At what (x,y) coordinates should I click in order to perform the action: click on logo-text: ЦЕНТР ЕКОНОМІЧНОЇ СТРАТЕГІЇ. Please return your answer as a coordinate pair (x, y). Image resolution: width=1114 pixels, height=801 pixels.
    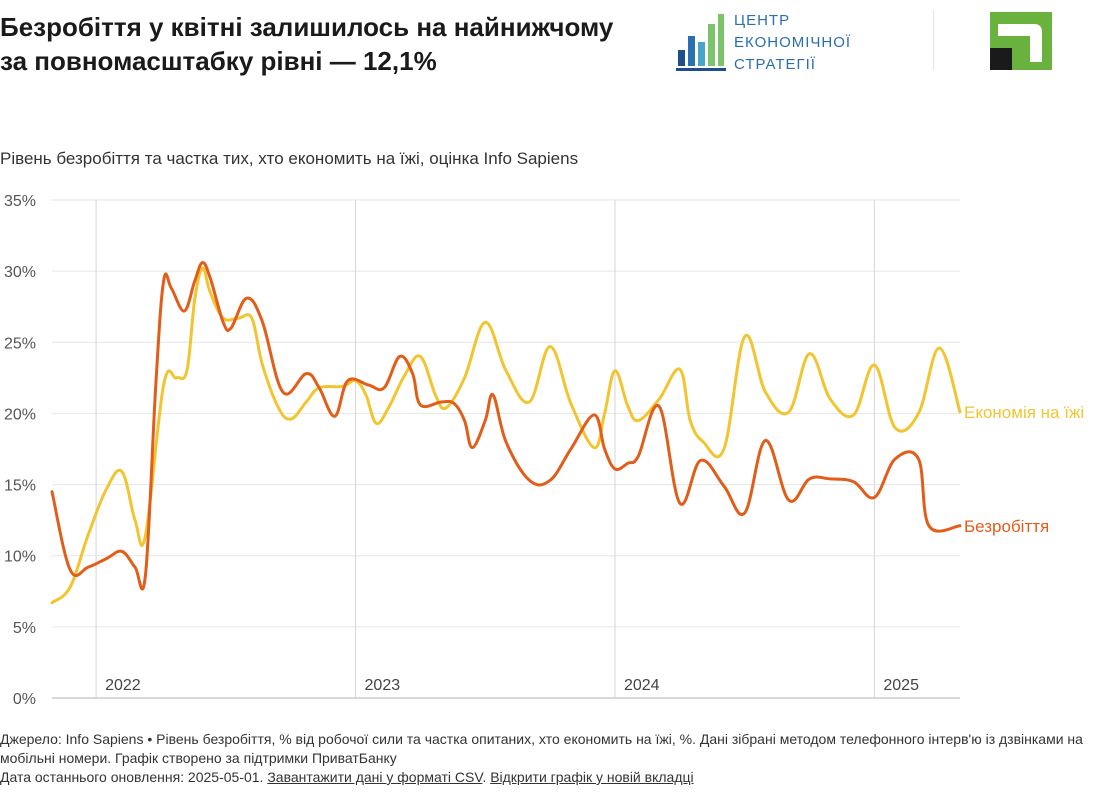
    Looking at the image, I should click on (792, 43).